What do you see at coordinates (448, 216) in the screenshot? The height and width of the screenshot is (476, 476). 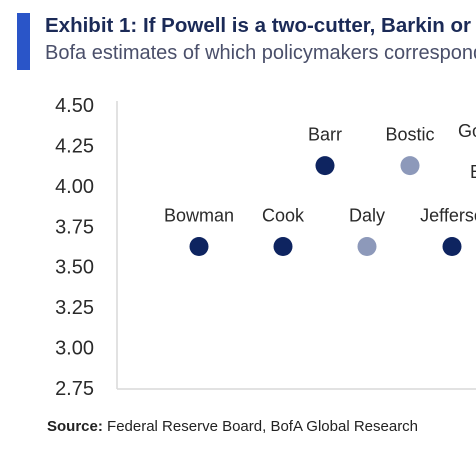 I see `point-label: Jefferso` at bounding box center [448, 216].